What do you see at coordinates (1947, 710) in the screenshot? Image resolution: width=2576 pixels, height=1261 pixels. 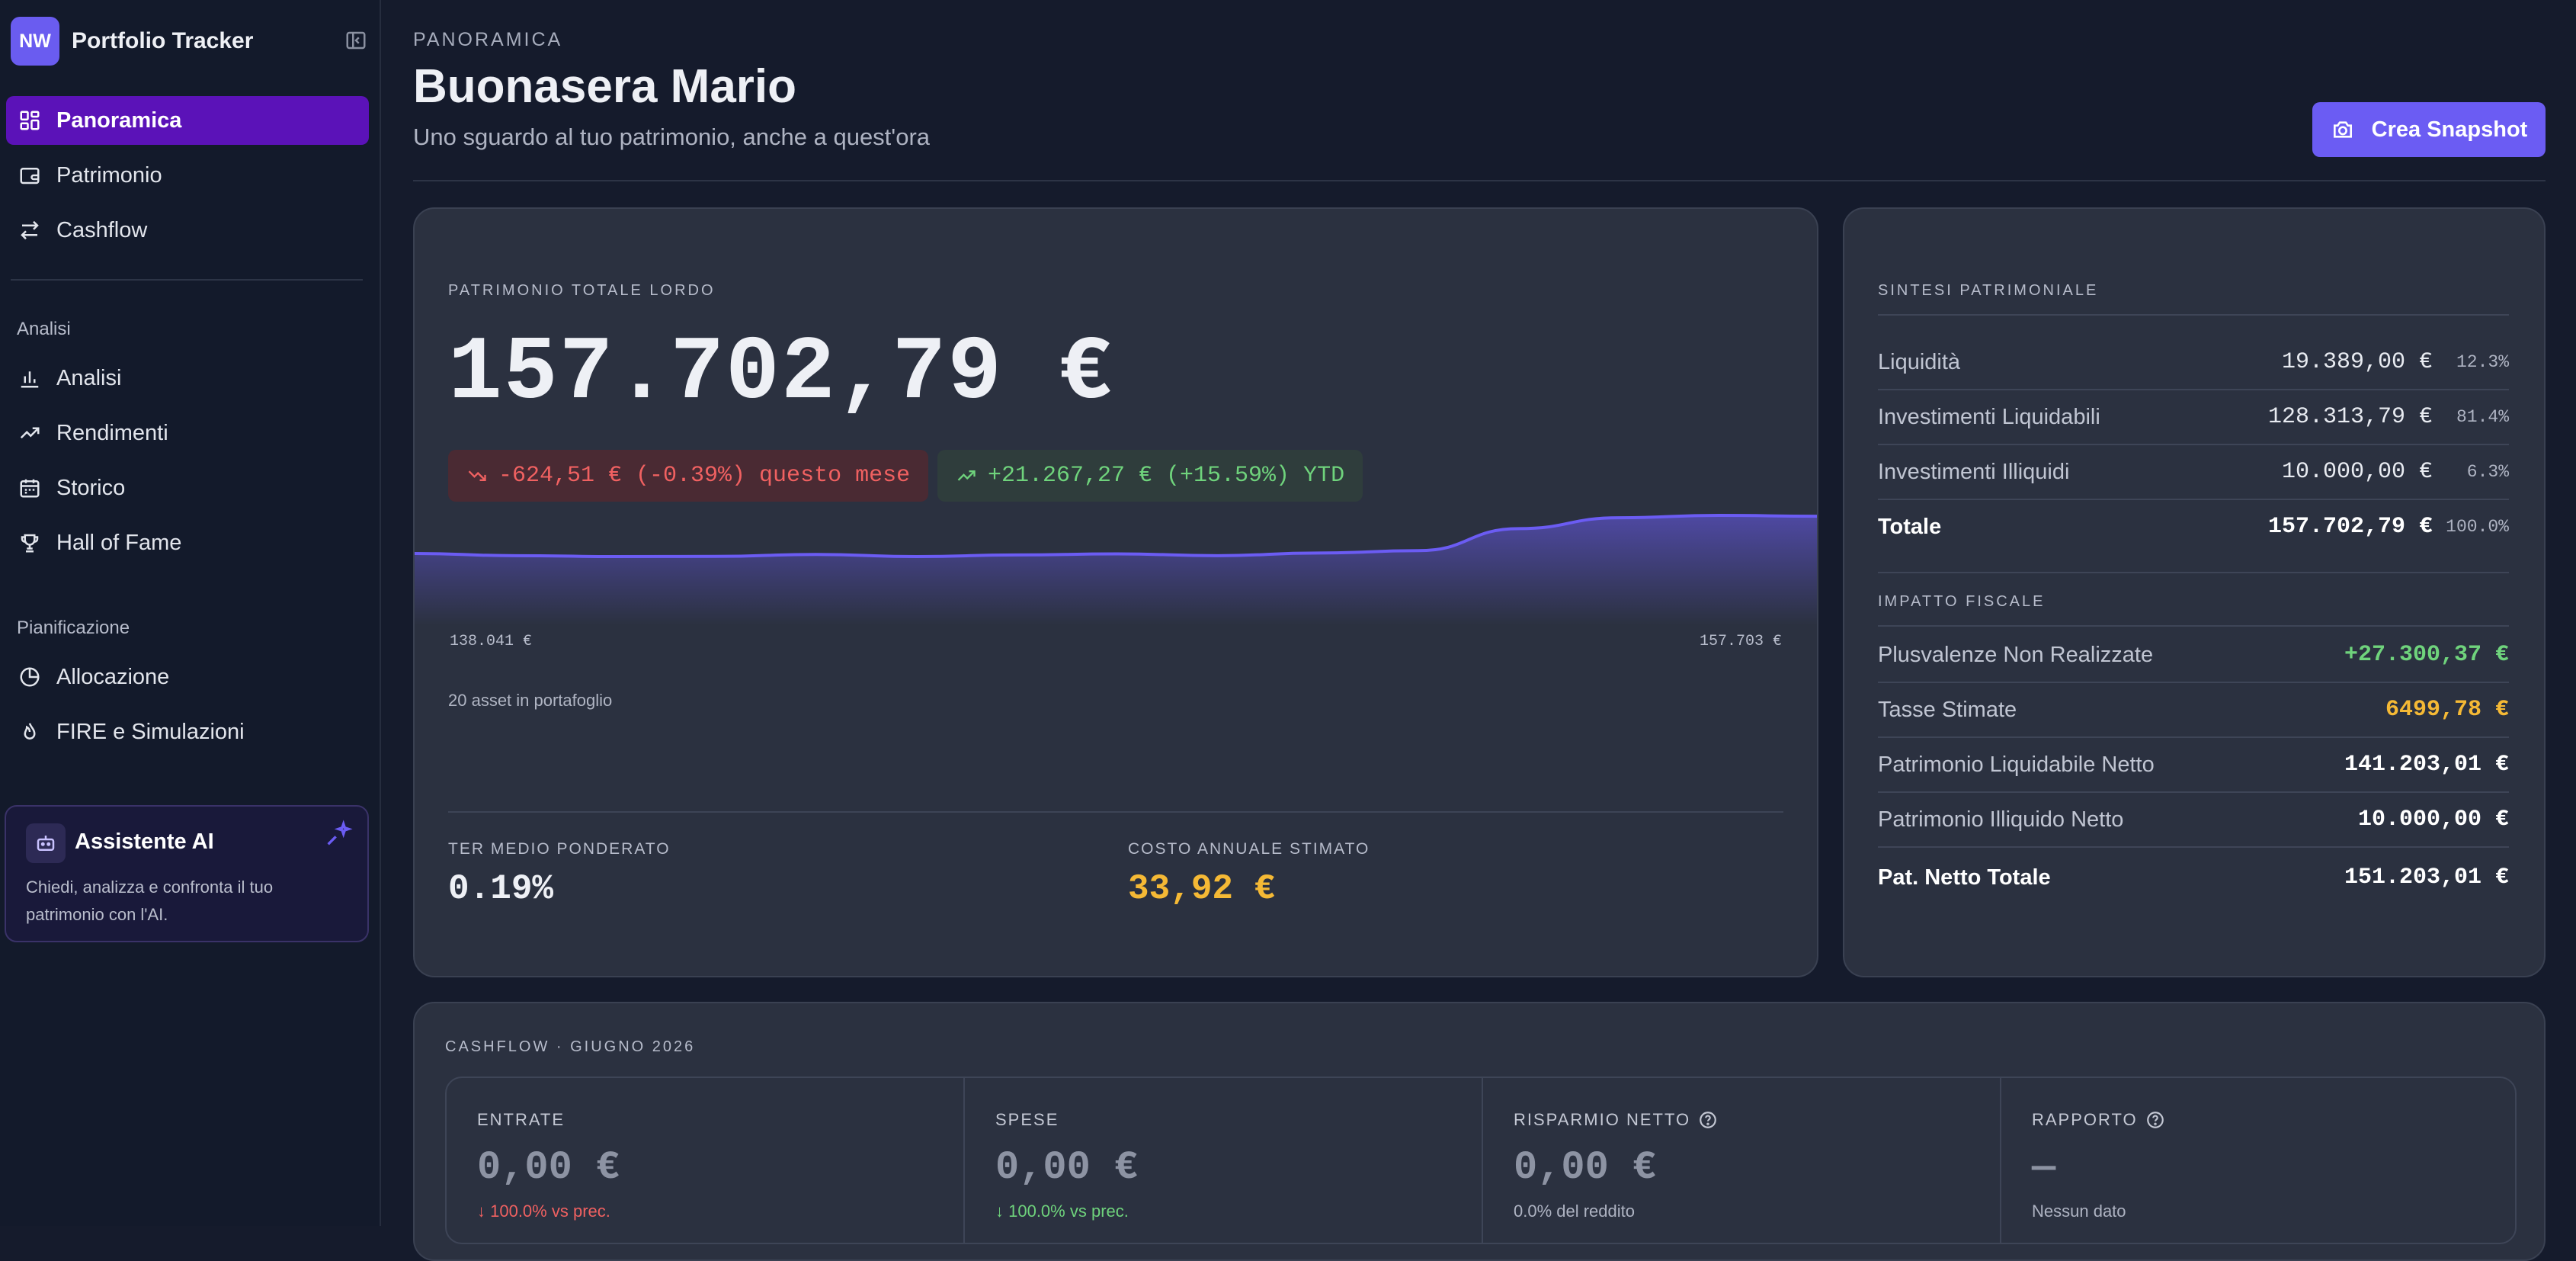 I see `row-label: Tasse Stimate` at bounding box center [1947, 710].